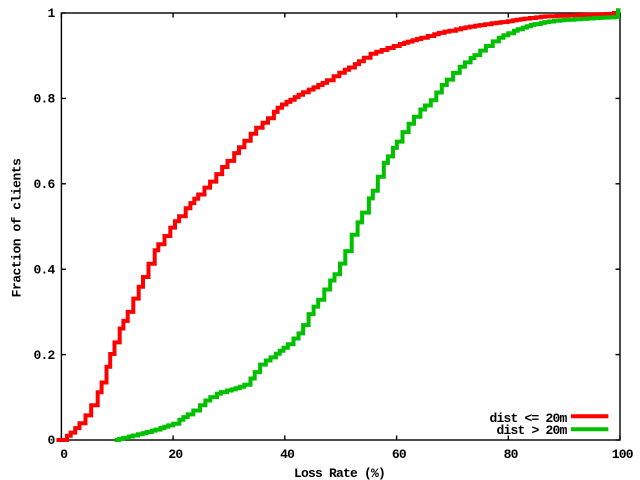 The height and width of the screenshot is (480, 640). Describe the element at coordinates (17, 227) in the screenshot. I see `svg-text: Fraction of clients` at that location.